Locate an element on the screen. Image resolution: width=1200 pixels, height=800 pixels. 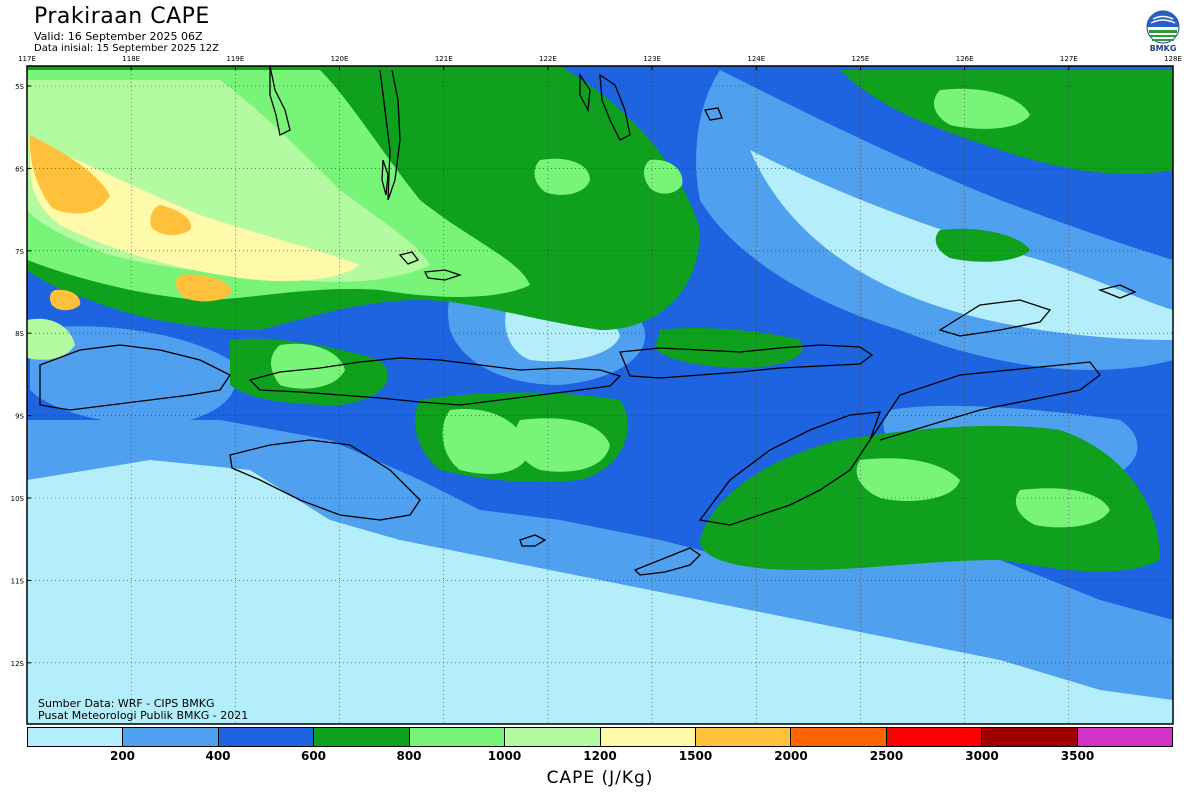
colorbar-threshold-label: 2000 is located at coordinates (791, 756).